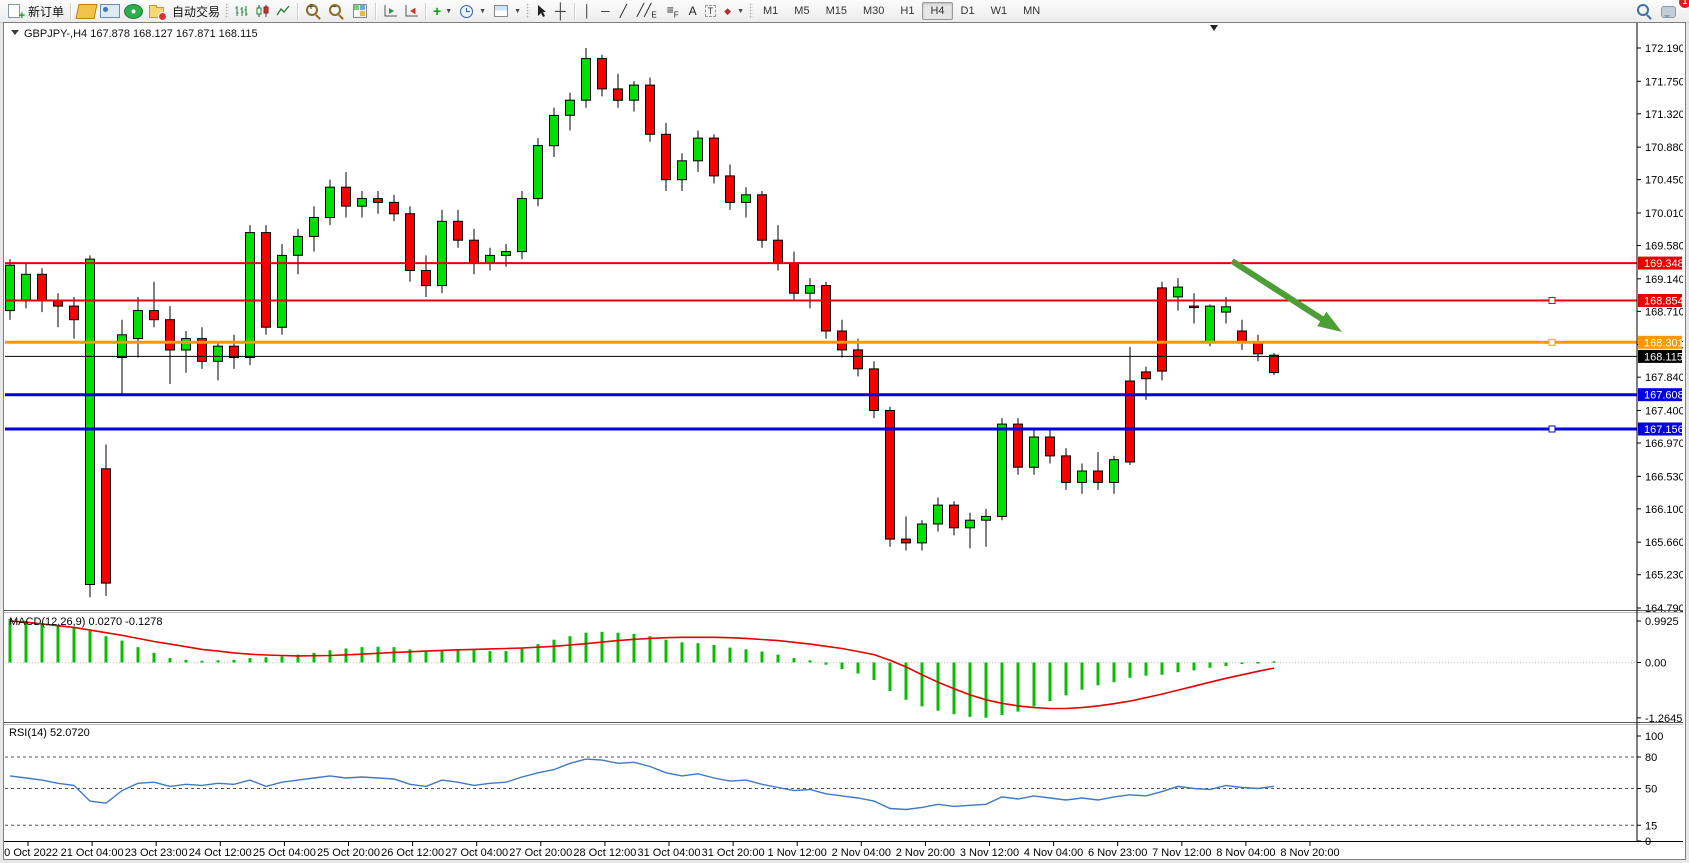 The height and width of the screenshot is (863, 1689). Describe the element at coordinates (1032, 11) in the screenshot. I see `timeframe-MN: MN` at that location.